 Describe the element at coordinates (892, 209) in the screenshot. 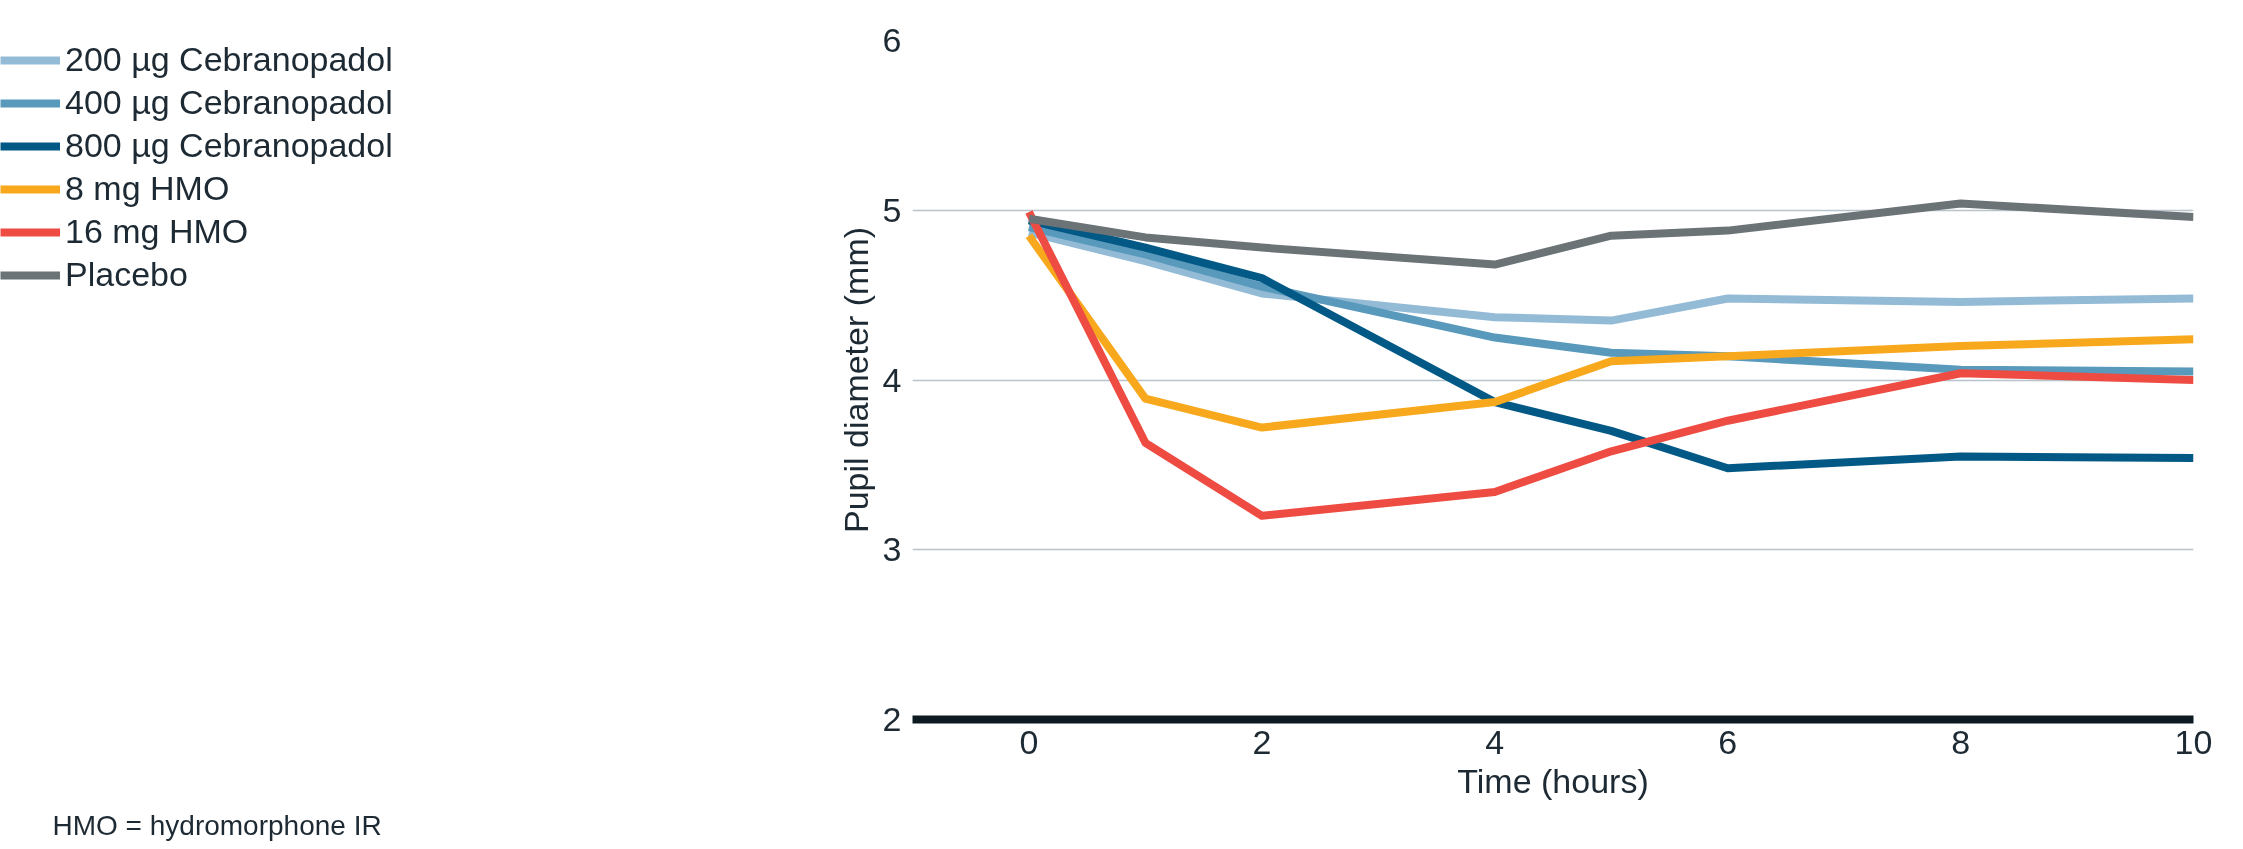

I see `y-tick-label: 5` at that location.